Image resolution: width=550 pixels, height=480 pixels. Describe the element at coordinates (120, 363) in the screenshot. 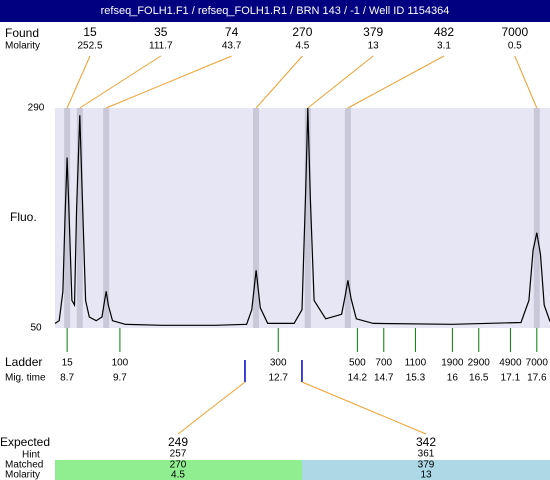

I see `ladder-size: 100` at that location.